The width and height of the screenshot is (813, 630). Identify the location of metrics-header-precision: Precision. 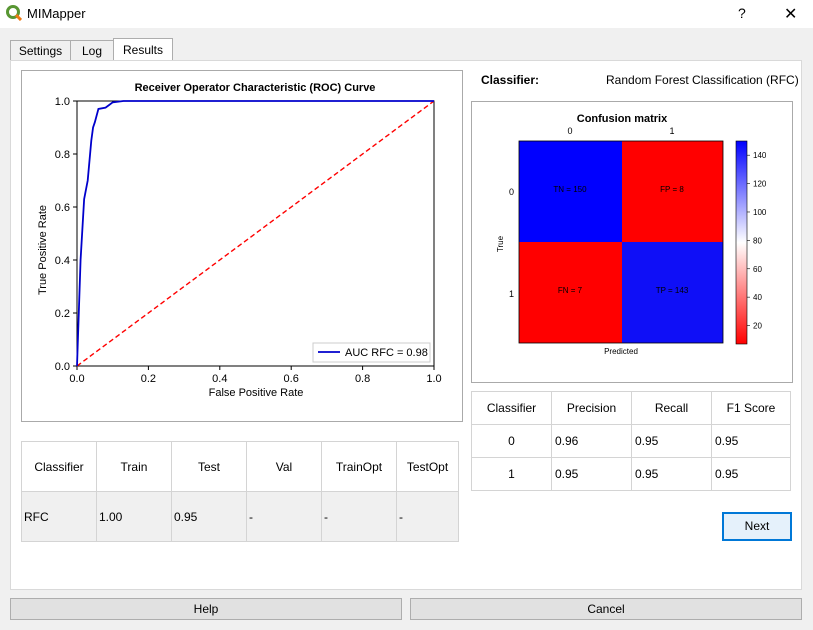
(591, 408).